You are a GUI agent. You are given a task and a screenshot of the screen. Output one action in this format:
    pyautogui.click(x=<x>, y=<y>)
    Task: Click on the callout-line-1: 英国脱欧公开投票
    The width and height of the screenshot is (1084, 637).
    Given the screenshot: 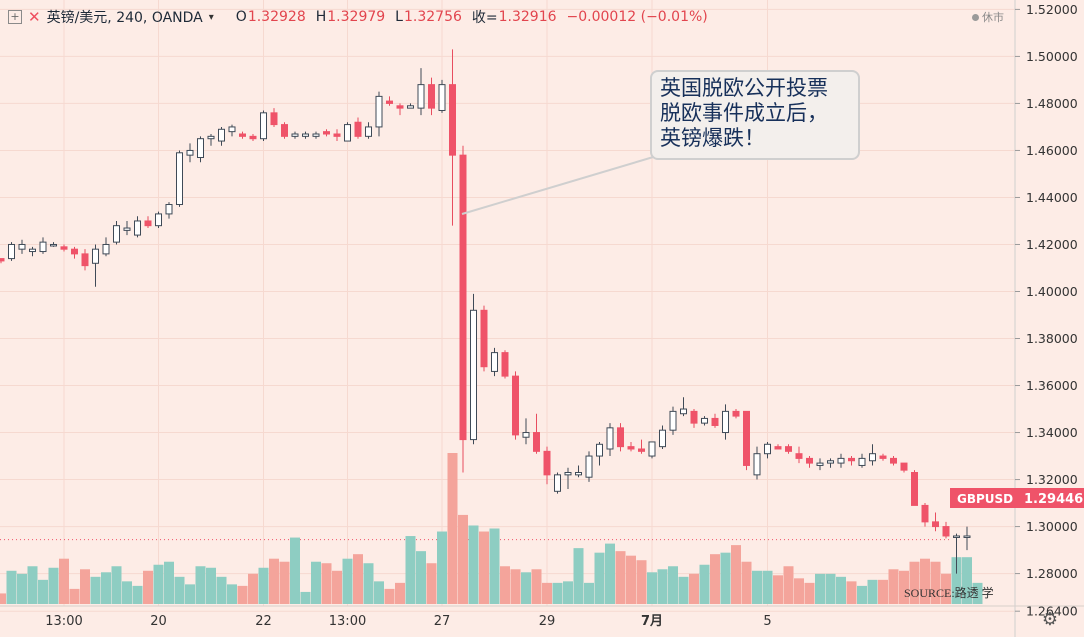 What is the action you would take?
    pyautogui.click(x=744, y=88)
    